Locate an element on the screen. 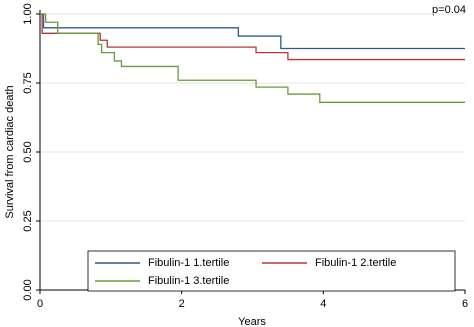 This screenshot has height=327, width=474. legend-label: Fibulin-1 1.tertile is located at coordinates (188, 263).